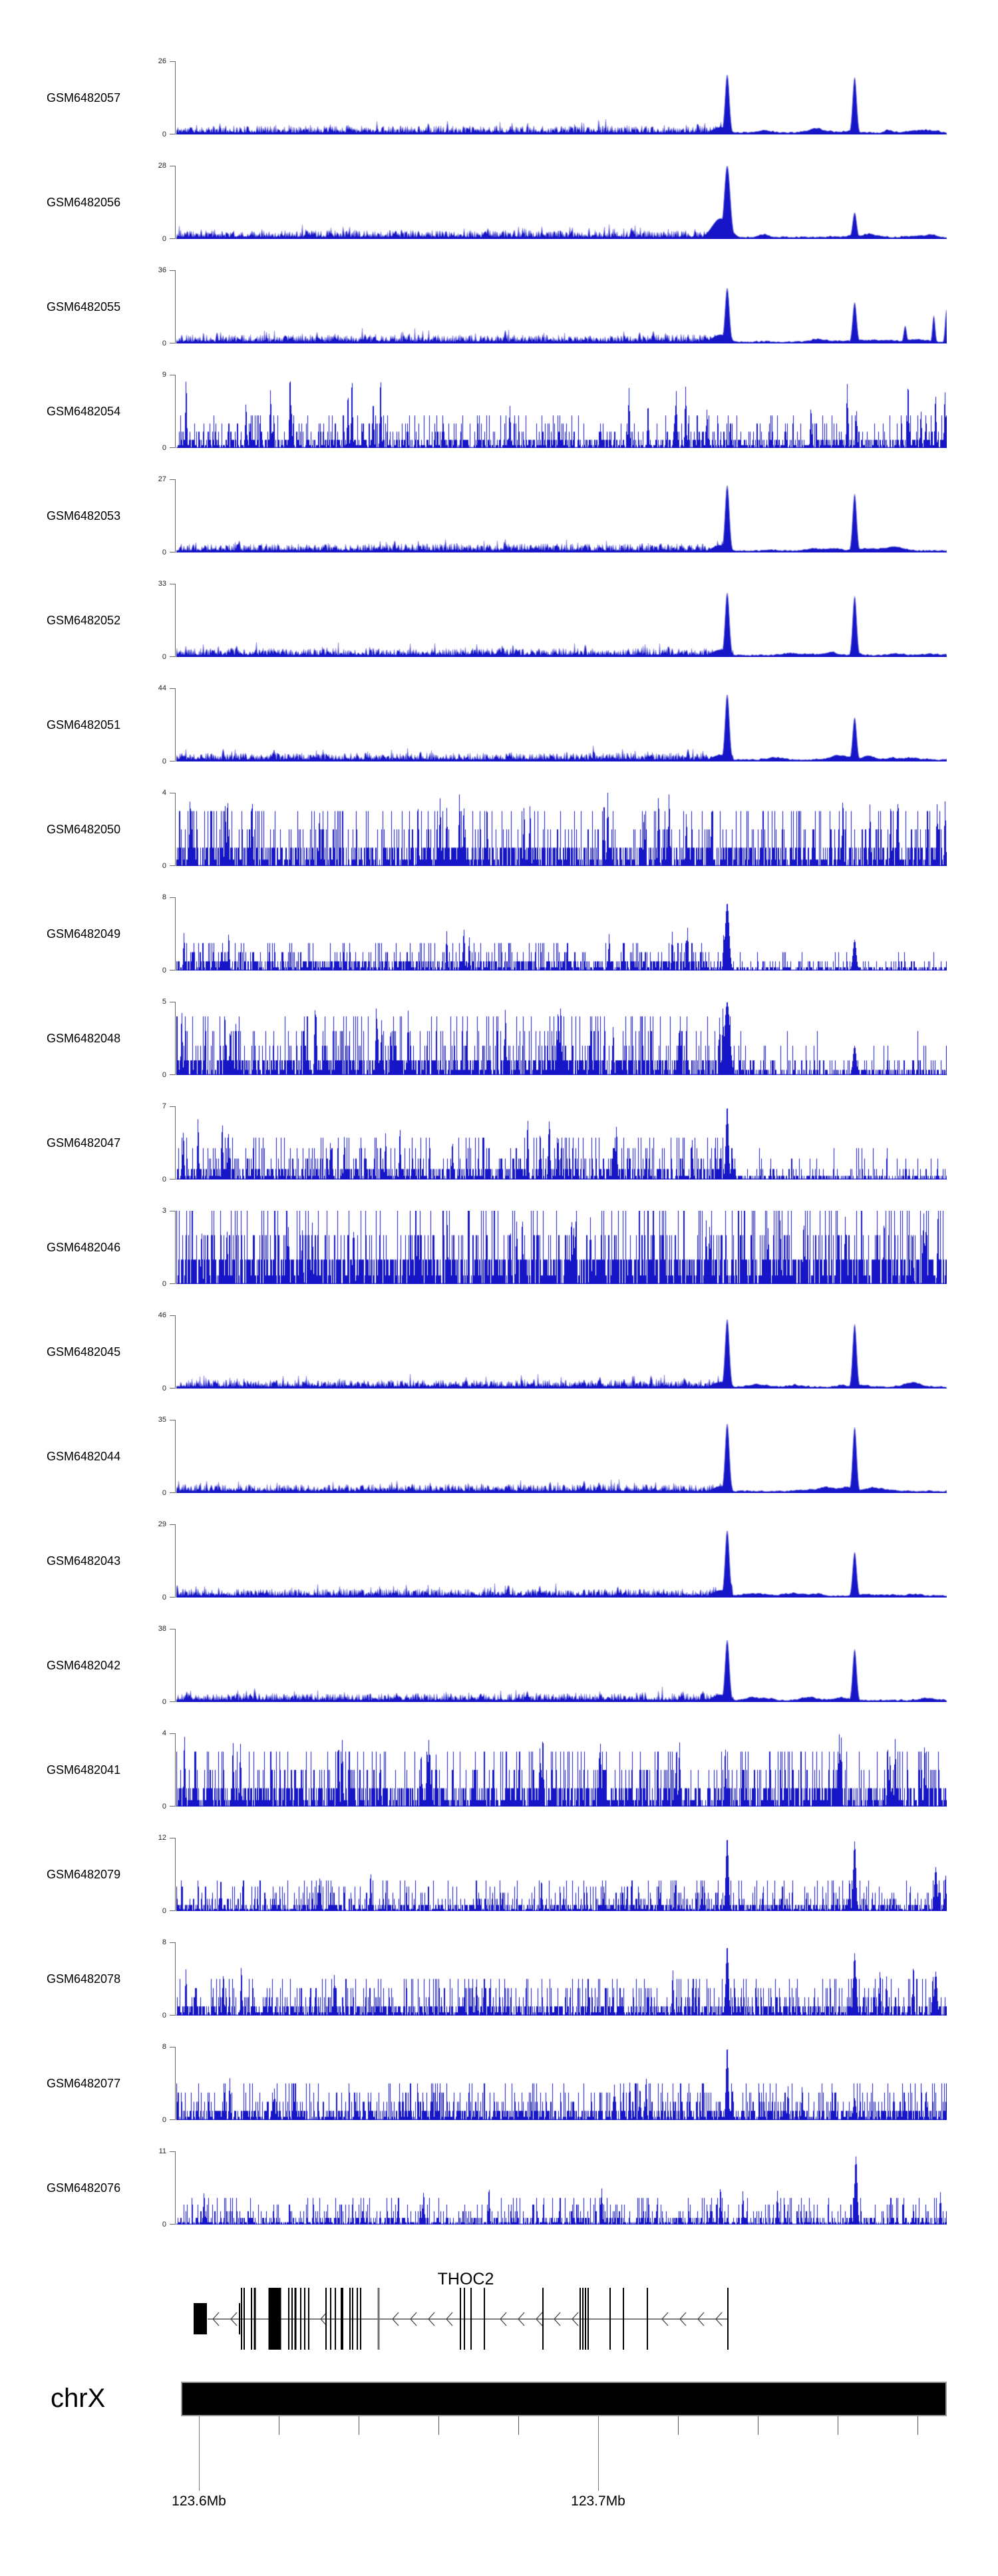  Describe the element at coordinates (84, 307) in the screenshot. I see `track-label: GSM6482055` at that location.